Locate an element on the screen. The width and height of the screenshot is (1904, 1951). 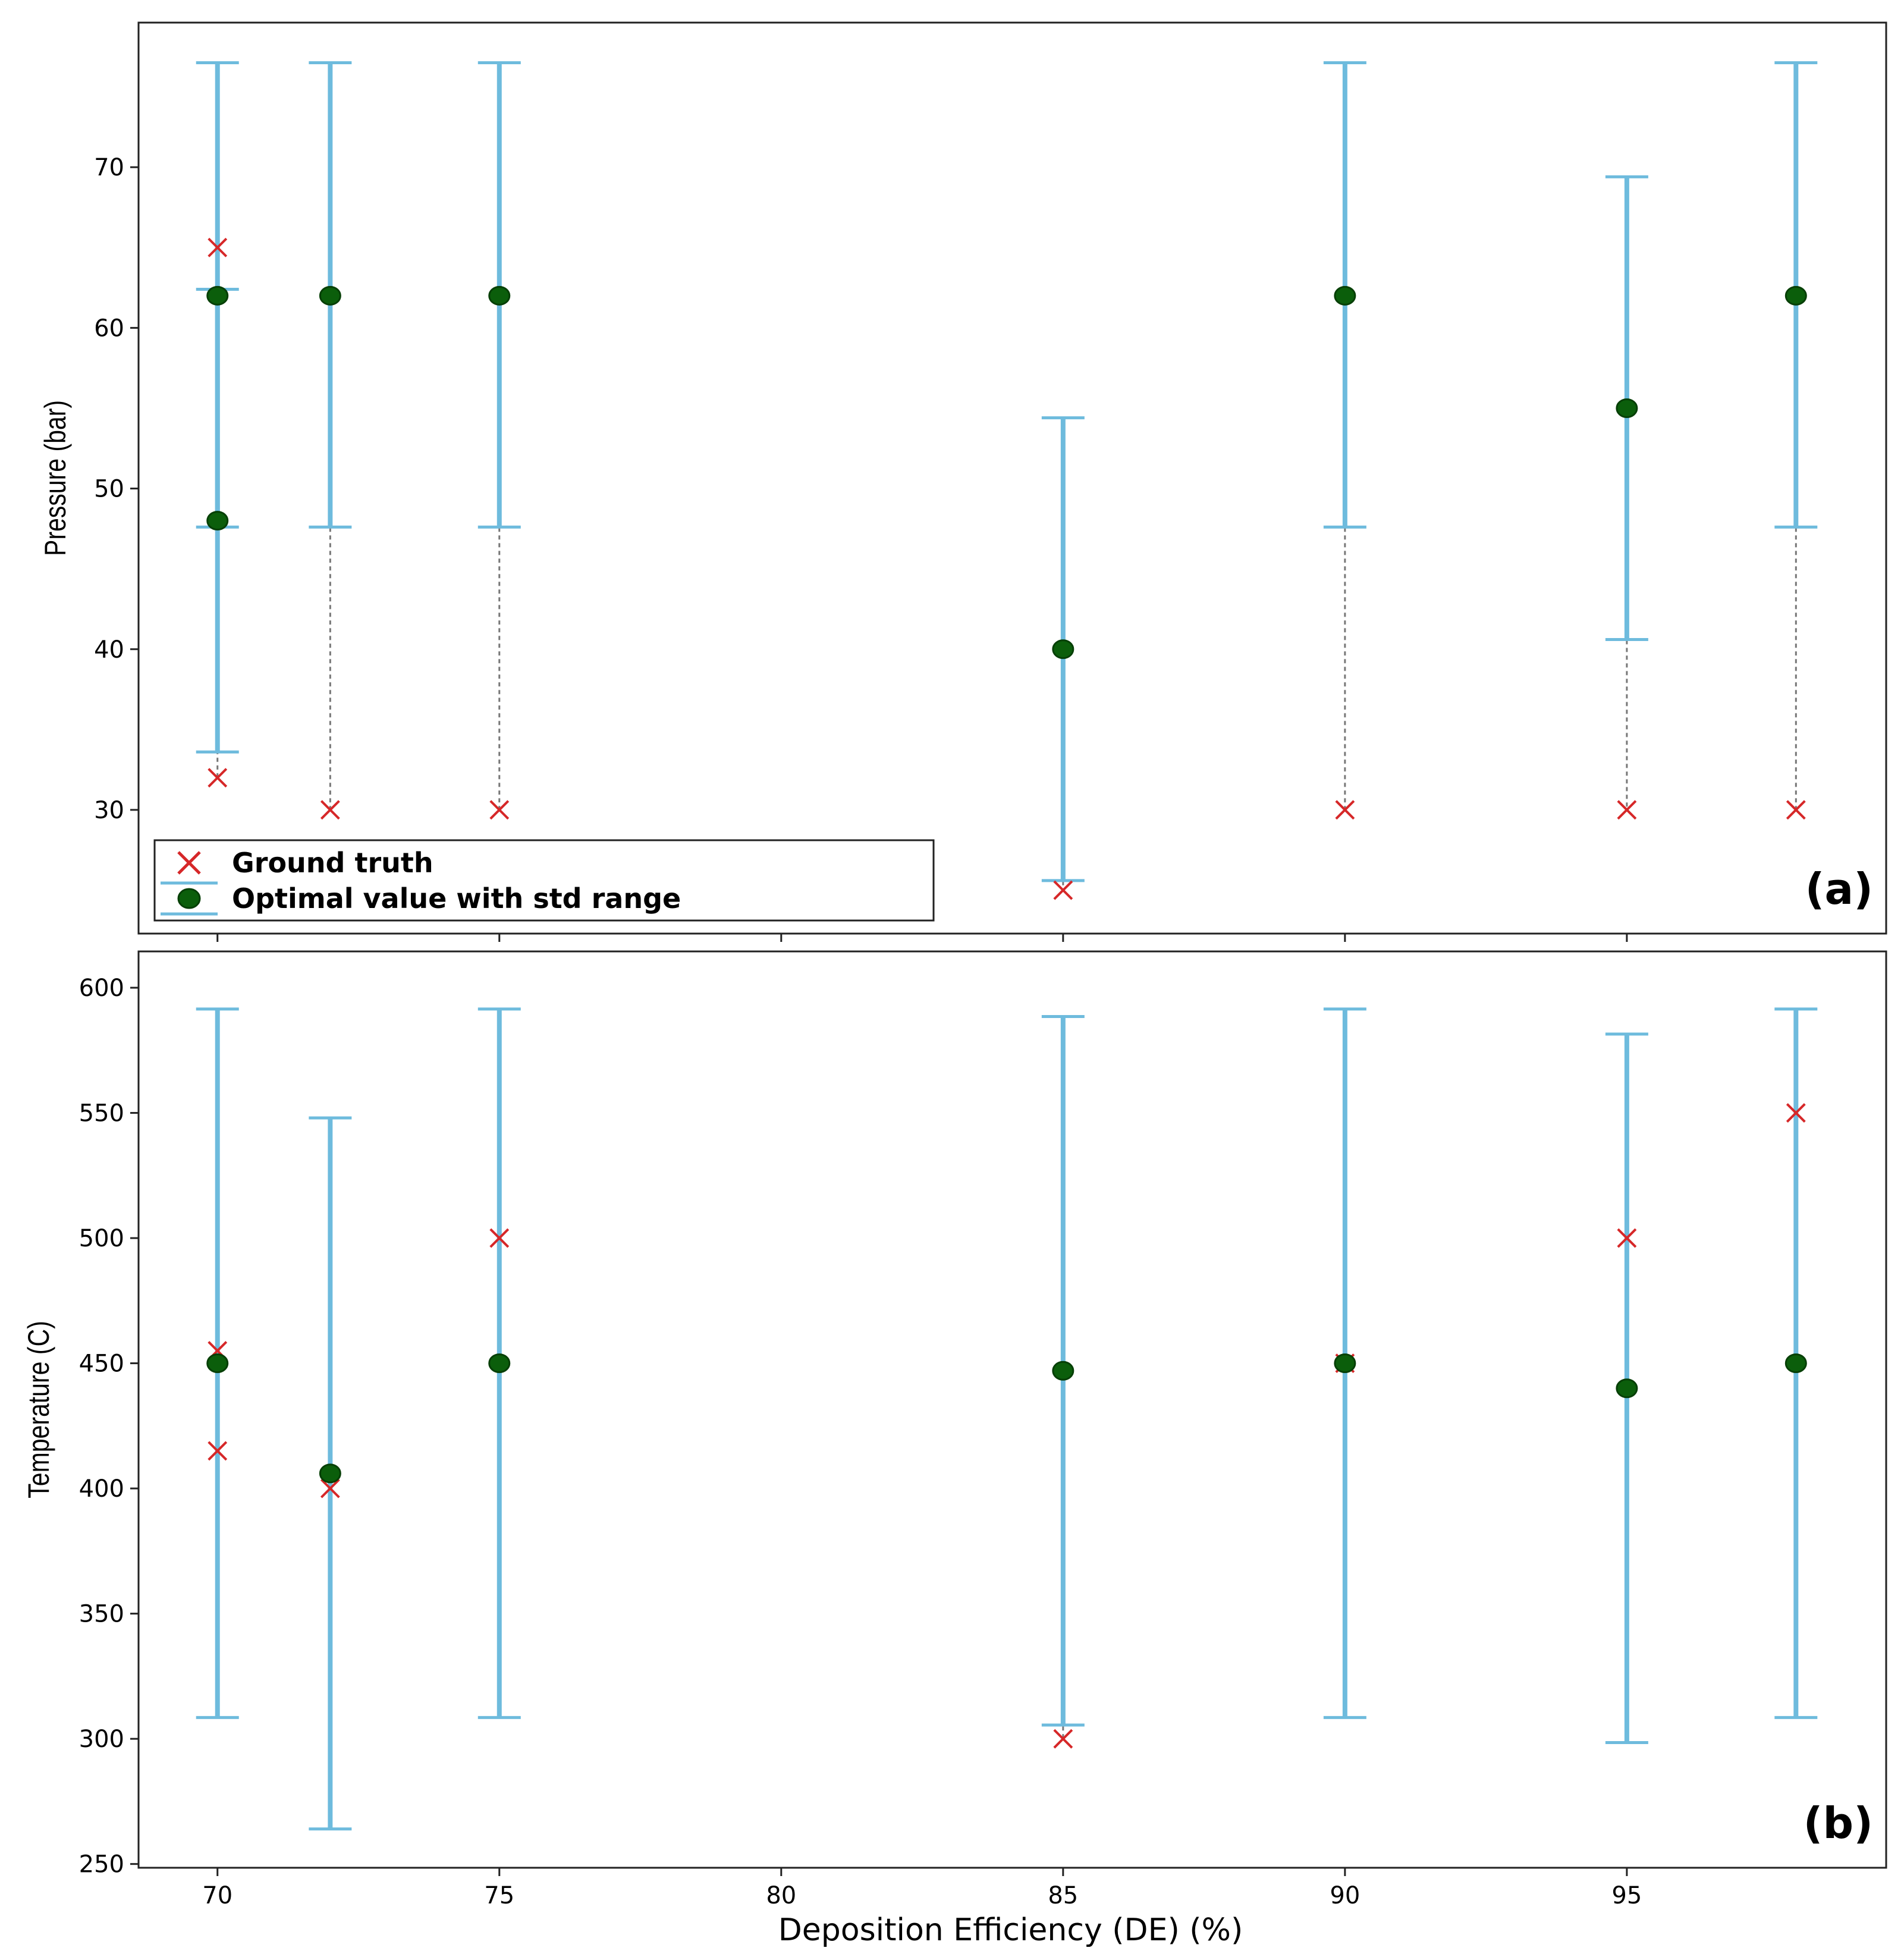
panel-a-ytick-label-30: 30 is located at coordinates (109, 811).